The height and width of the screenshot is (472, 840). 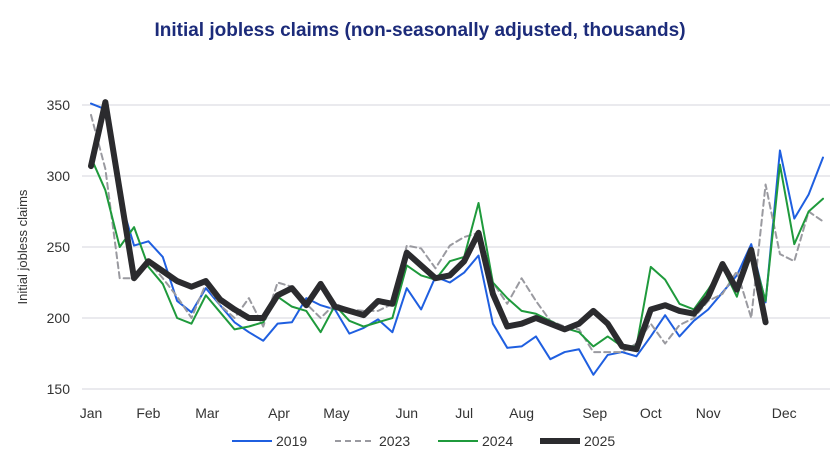 What do you see at coordinates (59, 318) in the screenshot?
I see `y-tick-label: 200` at bounding box center [59, 318].